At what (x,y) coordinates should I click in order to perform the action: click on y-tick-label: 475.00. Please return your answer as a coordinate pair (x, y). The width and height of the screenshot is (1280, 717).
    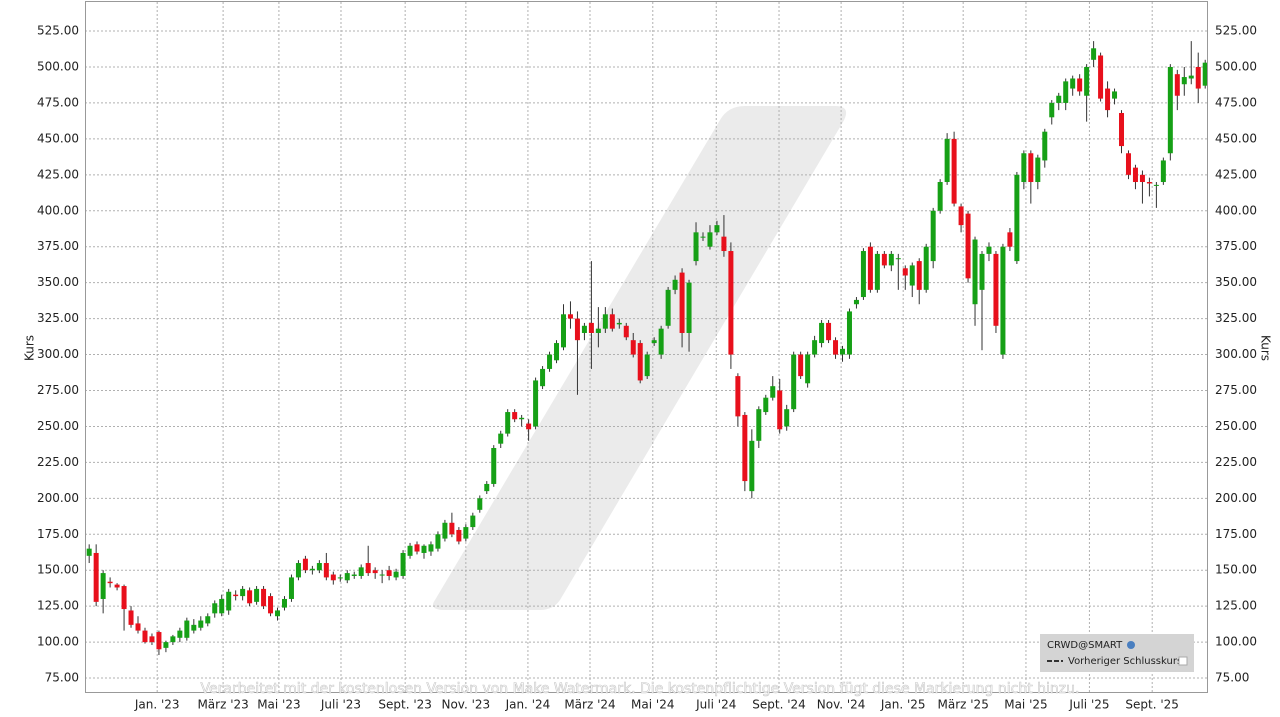
    Looking at the image, I should click on (58, 102).